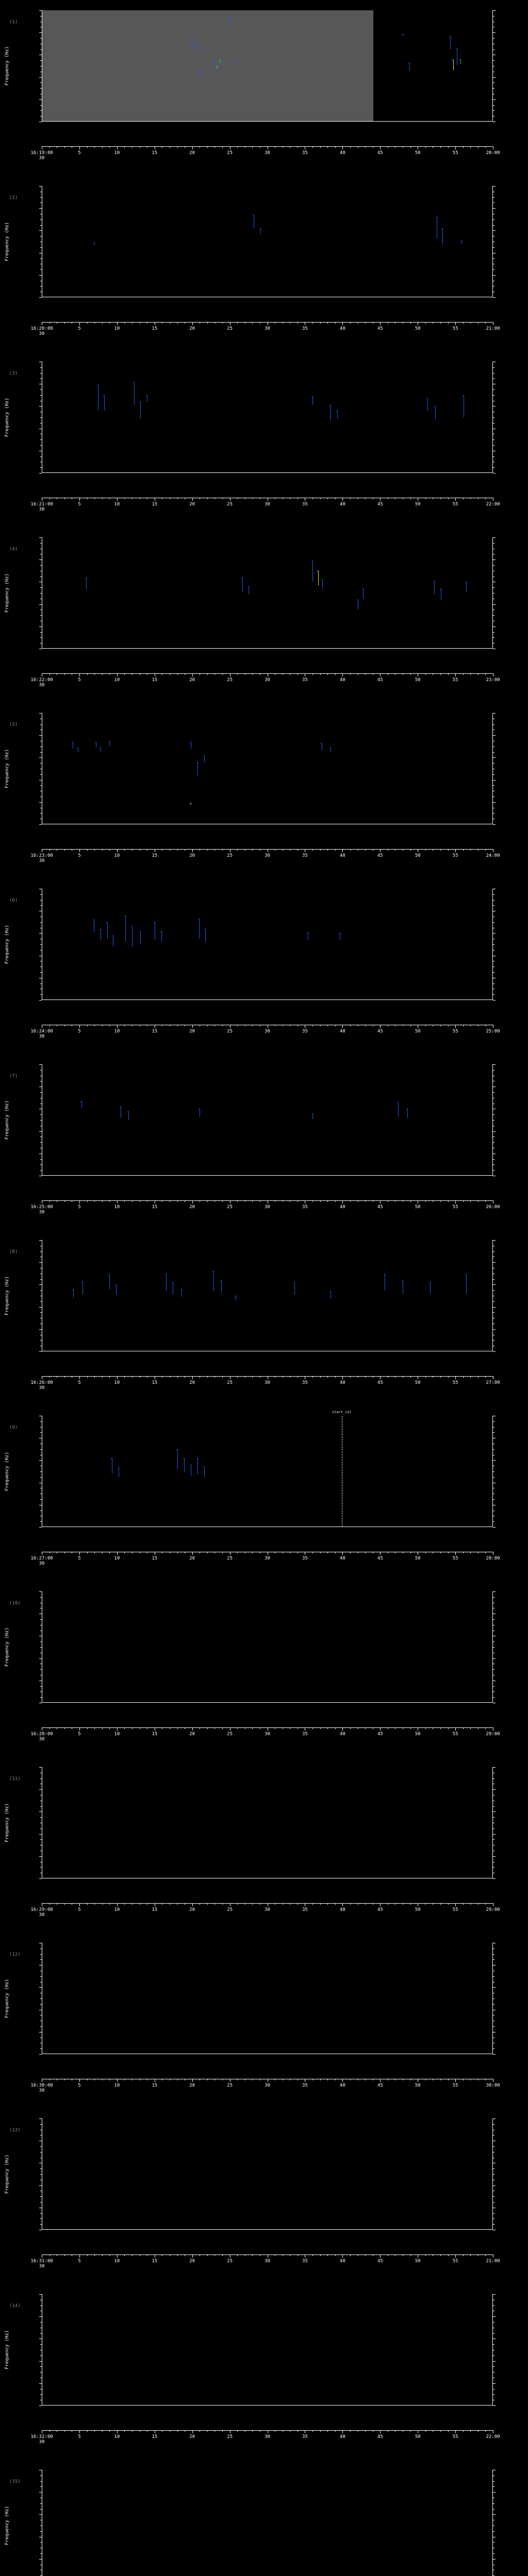  What do you see at coordinates (493, 2085) in the screenshot?
I see `x-tick-label: 30:00` at bounding box center [493, 2085].